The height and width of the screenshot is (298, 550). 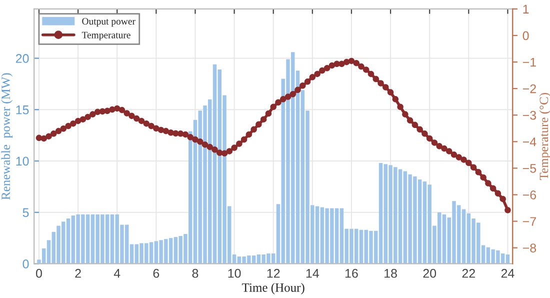 What do you see at coordinates (117, 273) in the screenshot?
I see `x-tick-label: 4` at bounding box center [117, 273].